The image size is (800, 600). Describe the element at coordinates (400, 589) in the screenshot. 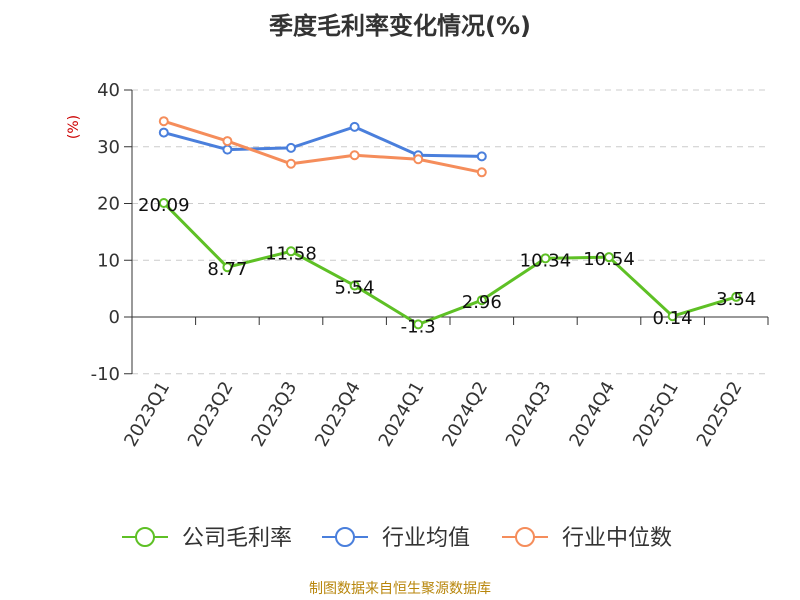

I see `source-note: 制图数据来自恒生聚源数据库` at that location.